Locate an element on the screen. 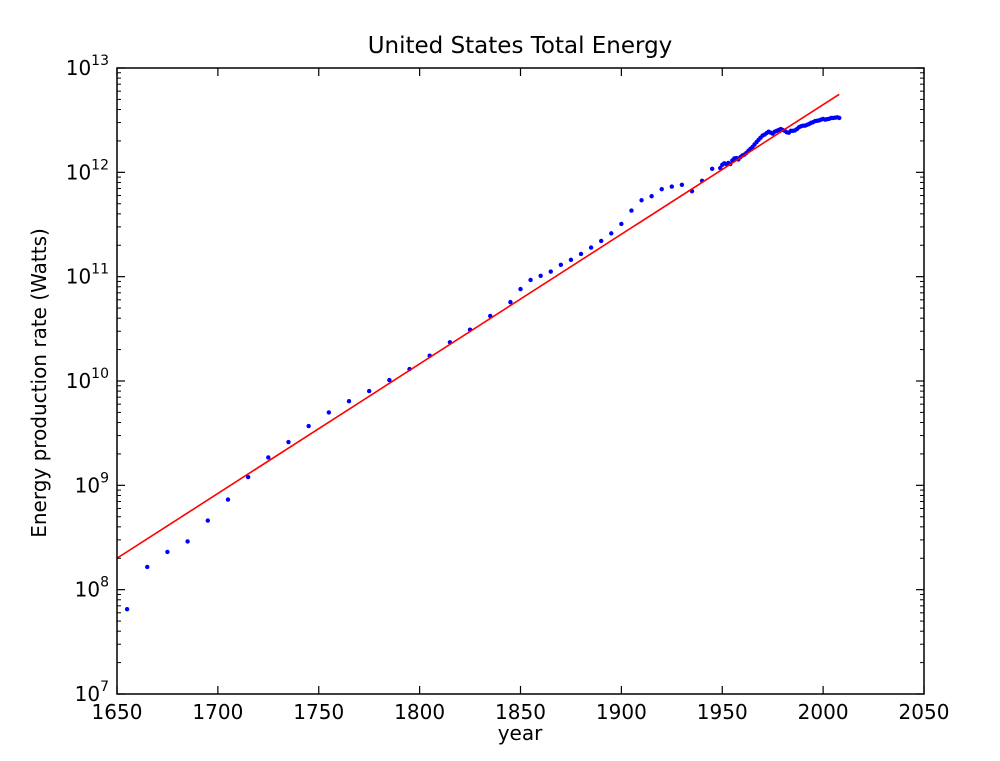  x-tick-label: 1750 is located at coordinates (318, 712).